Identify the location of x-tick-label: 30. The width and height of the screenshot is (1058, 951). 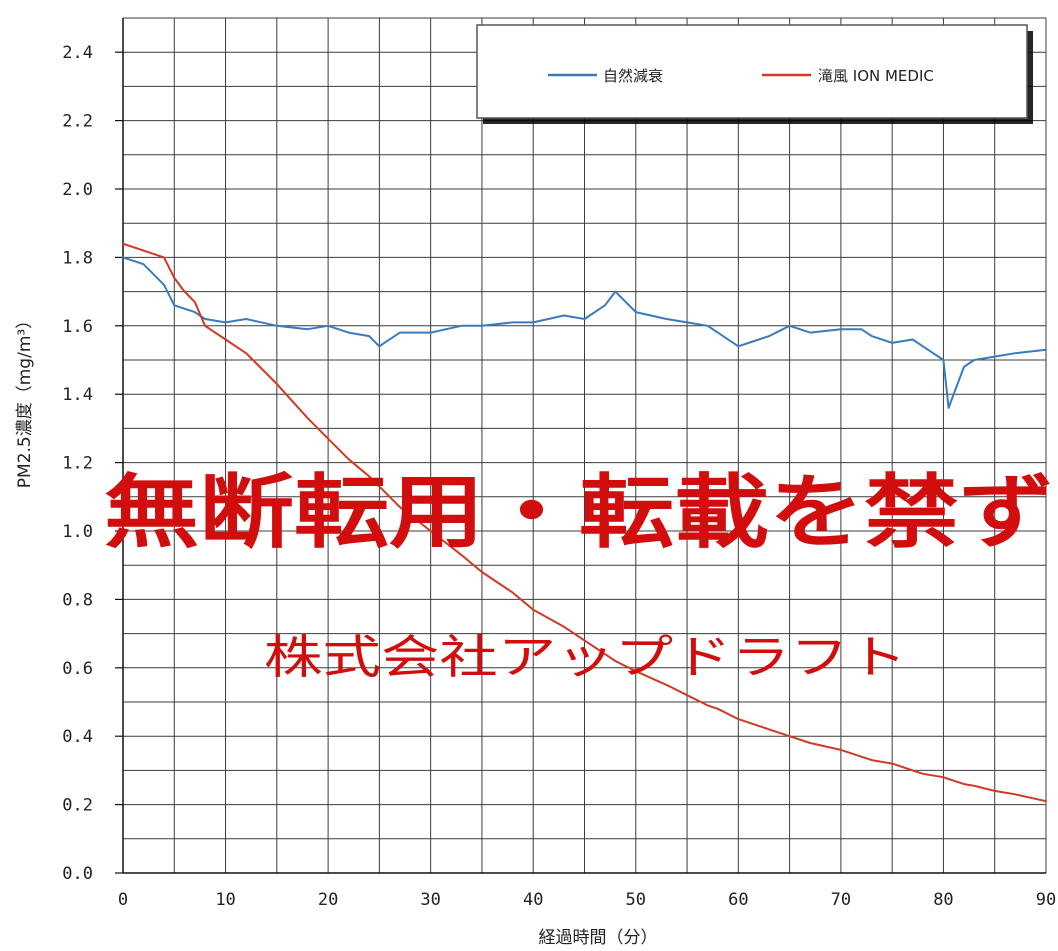
(430, 900).